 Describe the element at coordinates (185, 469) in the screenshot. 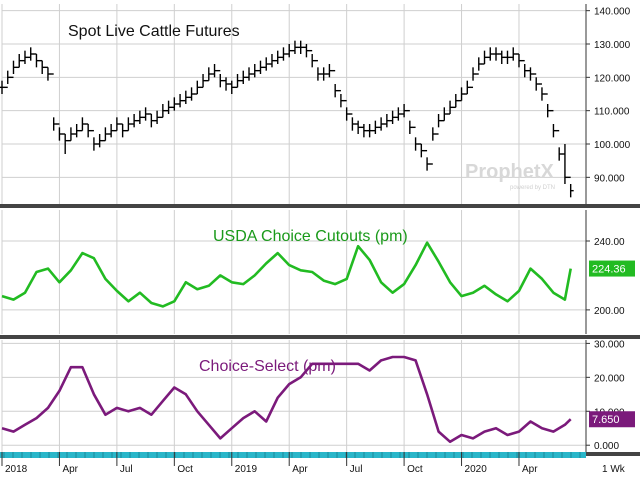

I see `x-tick-label: Oct` at that location.